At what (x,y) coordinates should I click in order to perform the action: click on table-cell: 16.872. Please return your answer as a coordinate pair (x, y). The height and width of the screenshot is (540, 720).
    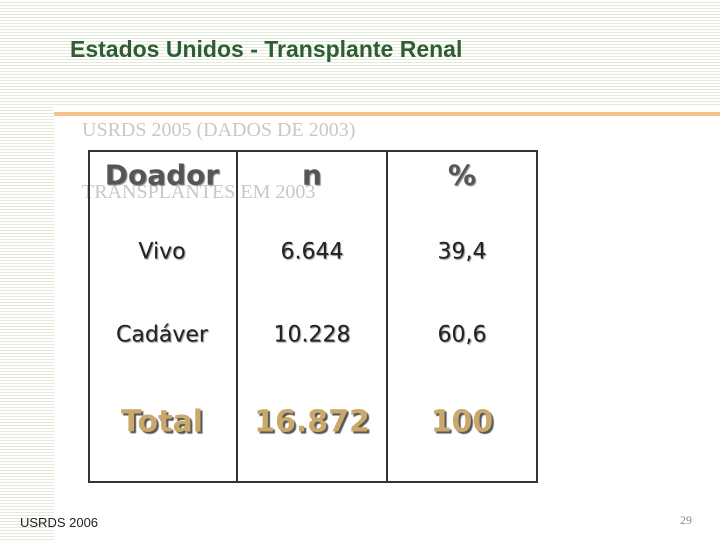
    Looking at the image, I should click on (312, 422).